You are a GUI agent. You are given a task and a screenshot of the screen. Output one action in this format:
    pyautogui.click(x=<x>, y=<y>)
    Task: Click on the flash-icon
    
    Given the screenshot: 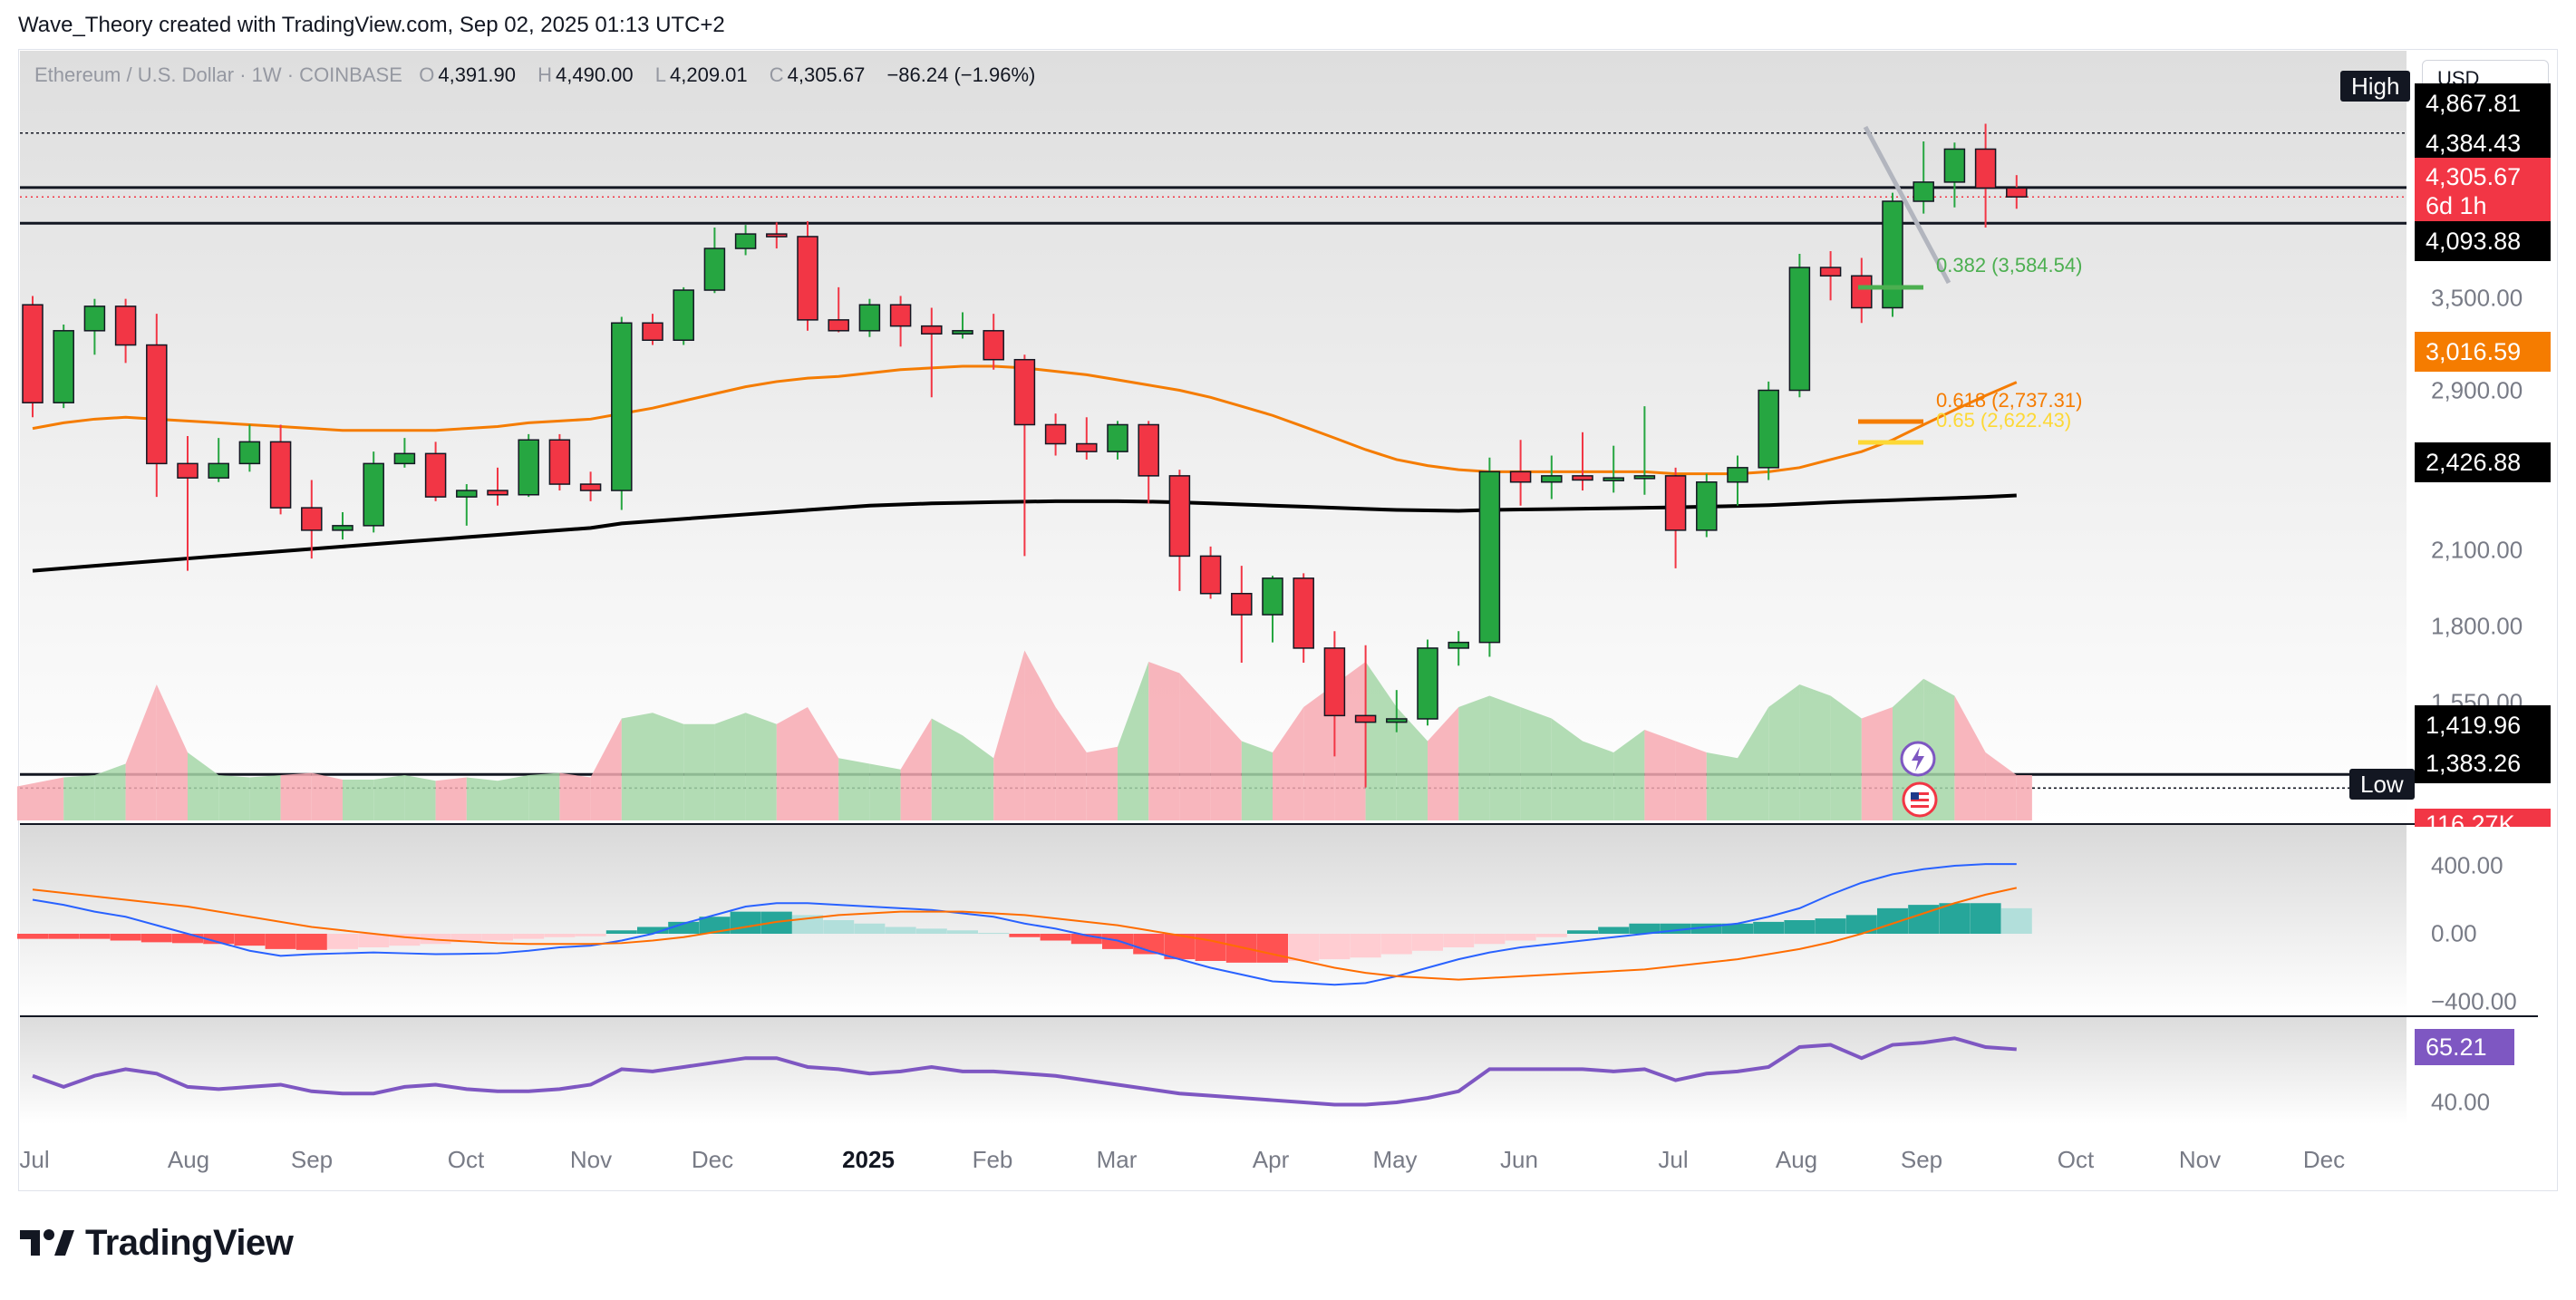 What is the action you would take?
    pyautogui.click(x=1918, y=761)
    